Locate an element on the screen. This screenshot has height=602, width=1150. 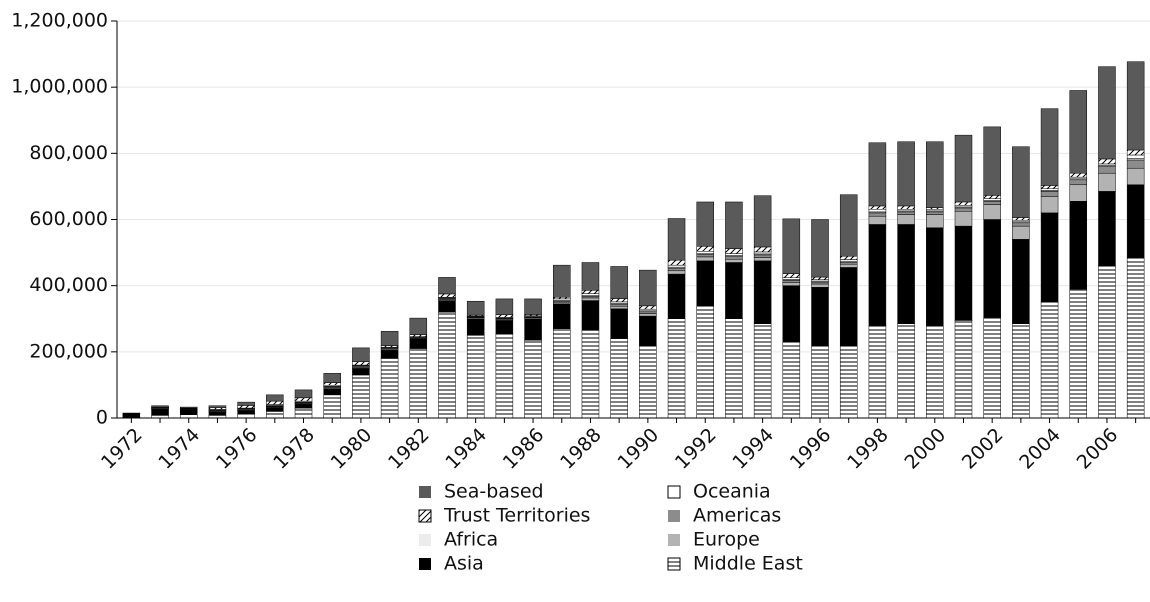
legend-label: Sea-based is located at coordinates (494, 492).